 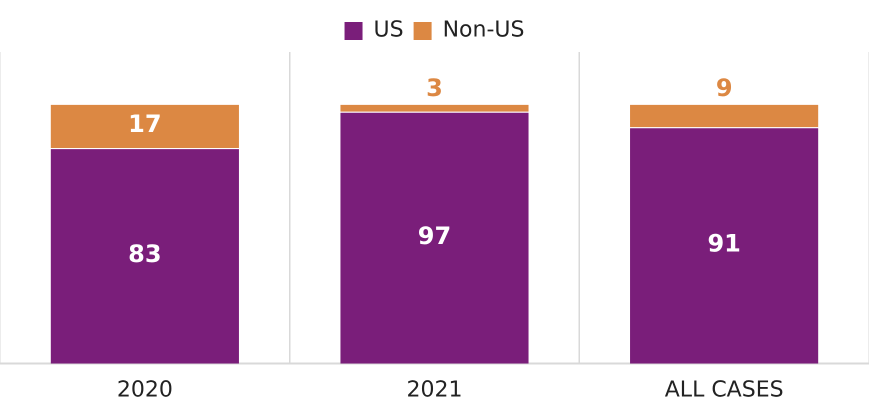 I want to click on data-label: 91, so click(x=724, y=244).